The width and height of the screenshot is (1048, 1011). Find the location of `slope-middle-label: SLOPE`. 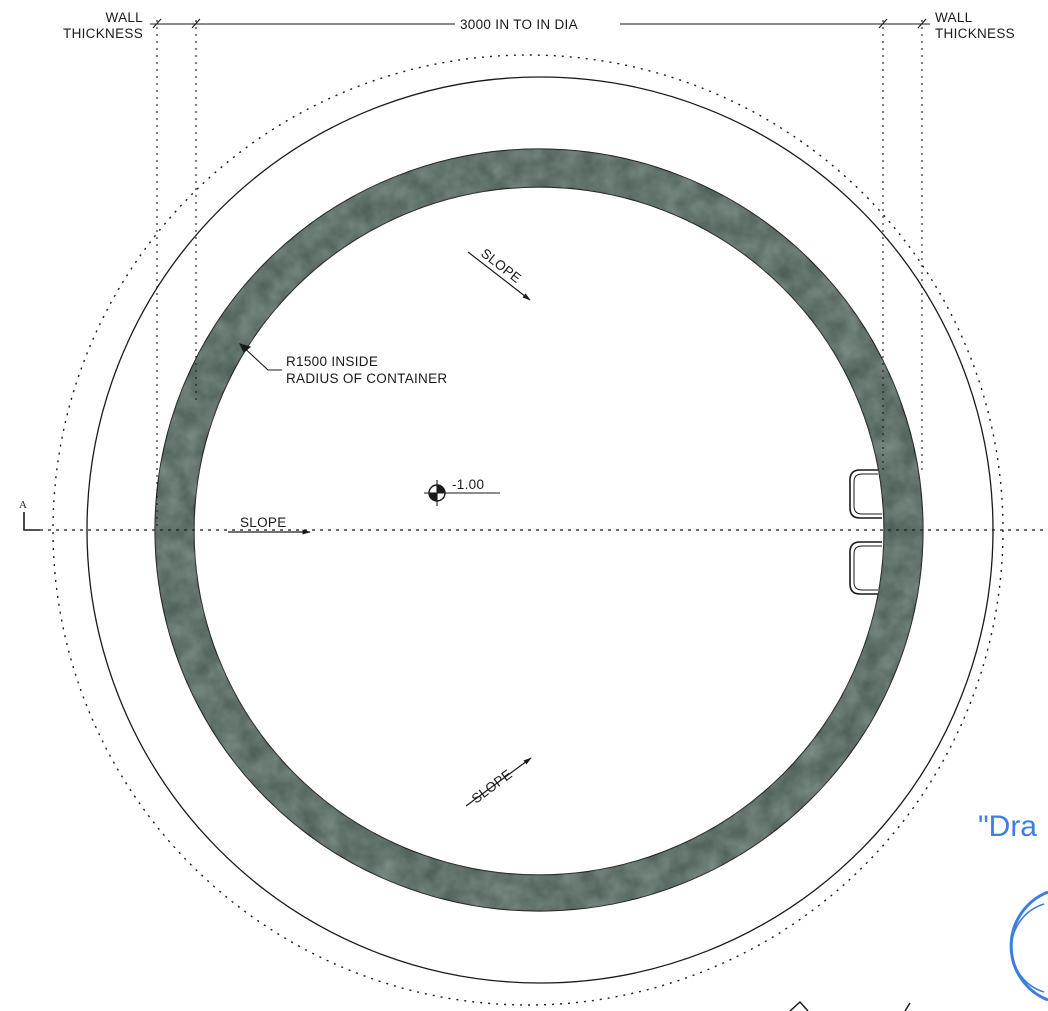

slope-middle-label: SLOPE is located at coordinates (263, 522).